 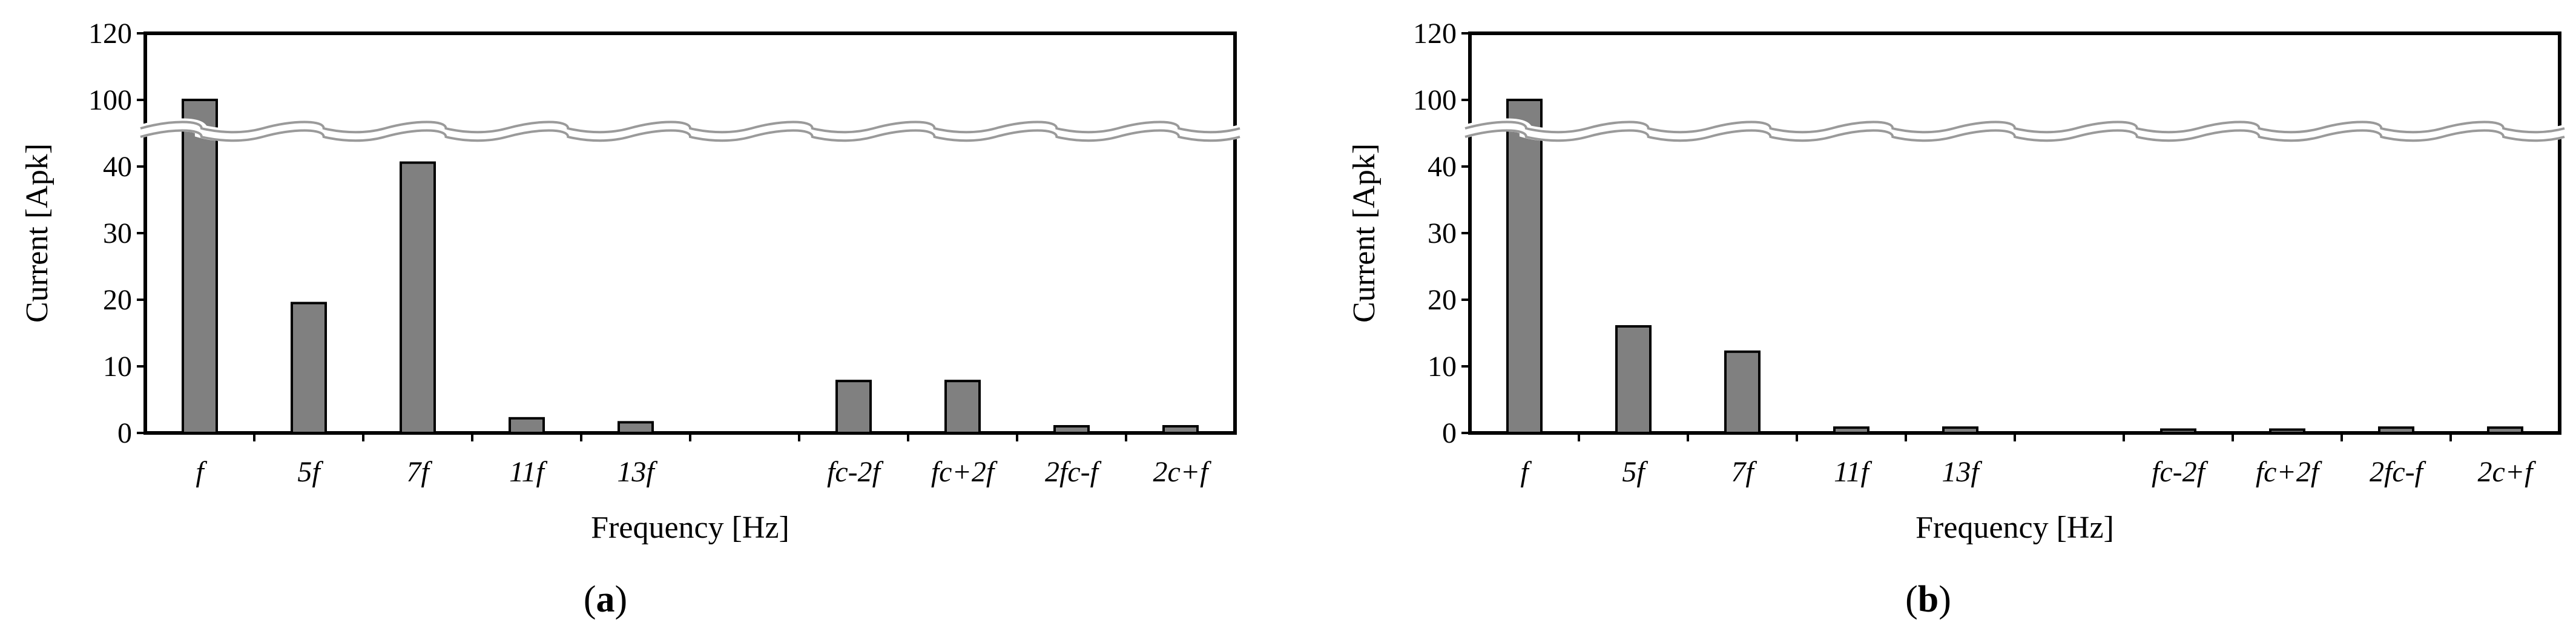 What do you see at coordinates (605, 599) in the screenshot?
I see `panel-label: (a)` at bounding box center [605, 599].